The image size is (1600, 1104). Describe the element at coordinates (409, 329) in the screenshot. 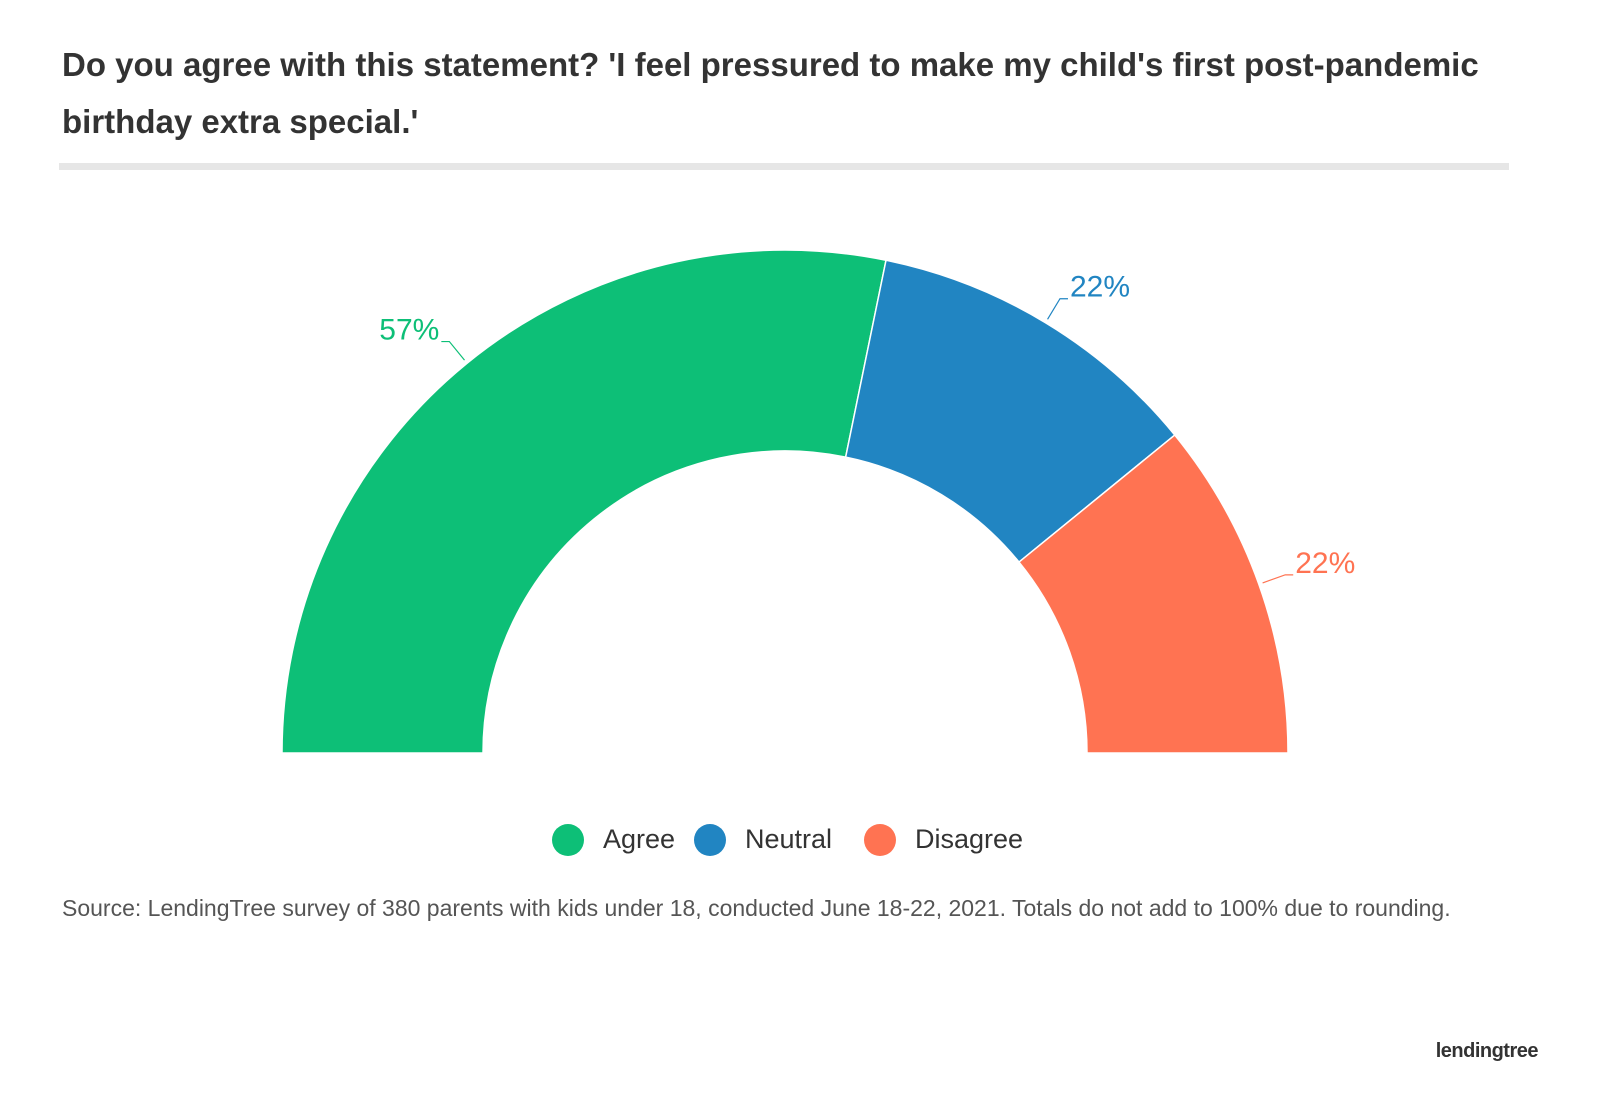

I see `data-label: 57%` at that location.